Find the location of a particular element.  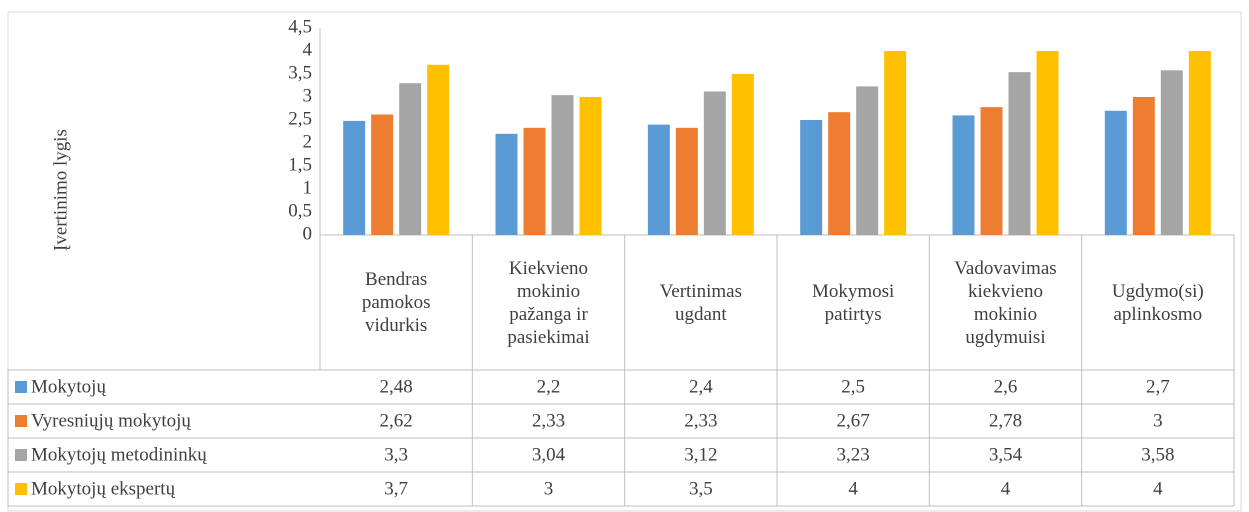

y-axis-label: Įvertinimo lygis is located at coordinates (60, 190).